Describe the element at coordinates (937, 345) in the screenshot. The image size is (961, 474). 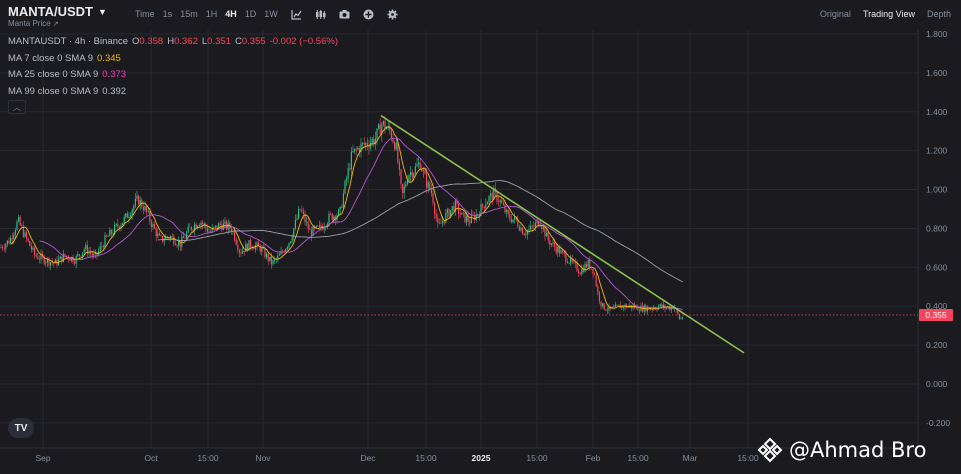
I see `y-tick-label: 0.200` at that location.